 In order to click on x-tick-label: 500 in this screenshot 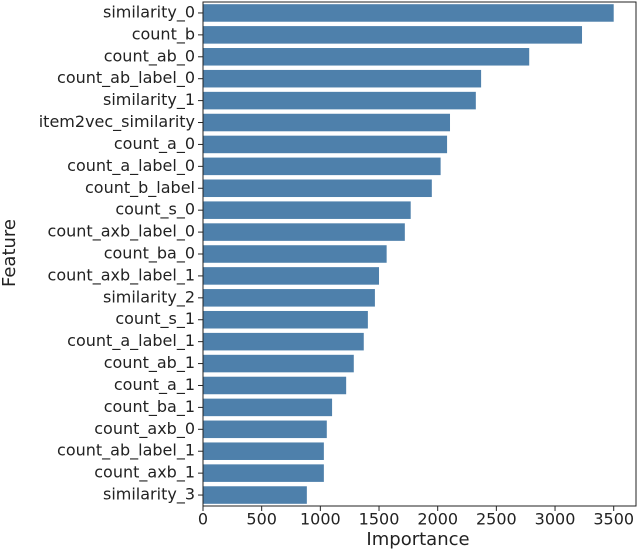, I will do `click(261, 519)`.